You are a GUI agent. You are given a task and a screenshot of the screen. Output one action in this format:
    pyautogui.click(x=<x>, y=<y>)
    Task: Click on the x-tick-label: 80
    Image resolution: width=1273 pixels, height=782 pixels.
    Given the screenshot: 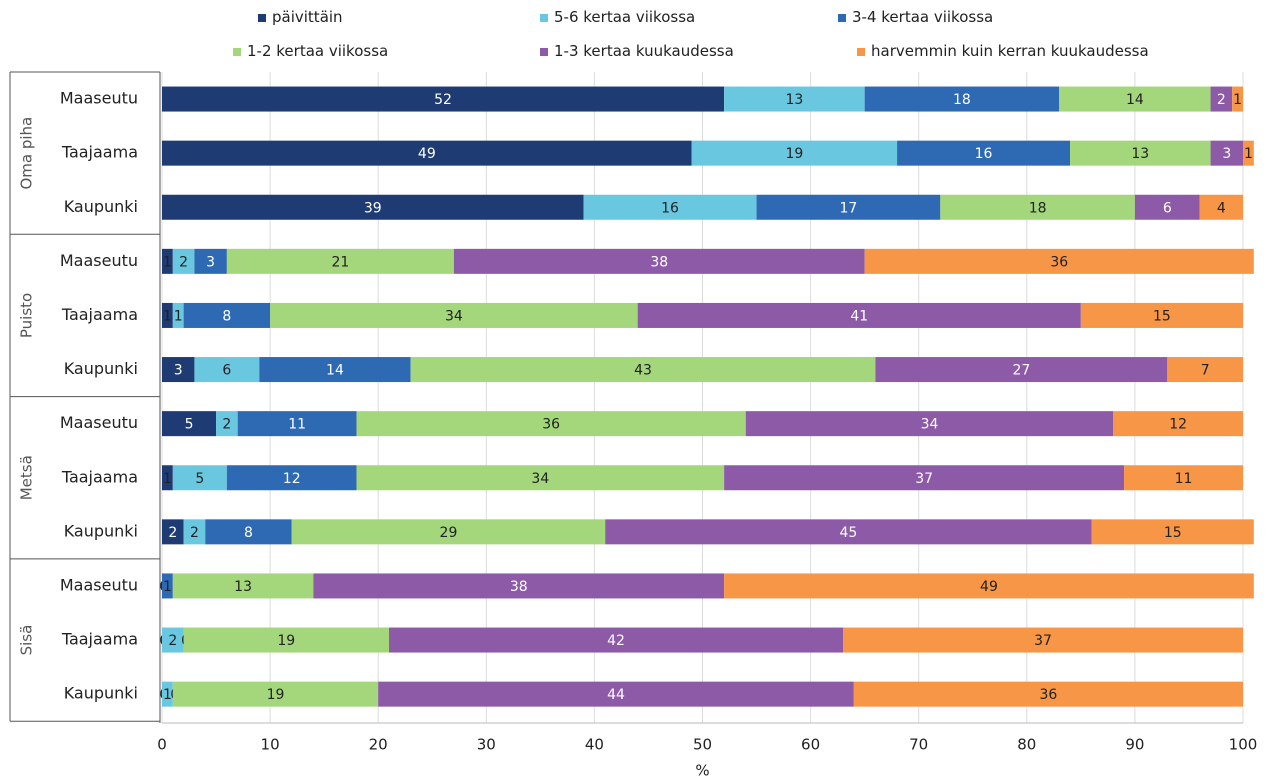 What is the action you would take?
    pyautogui.click(x=1026, y=745)
    